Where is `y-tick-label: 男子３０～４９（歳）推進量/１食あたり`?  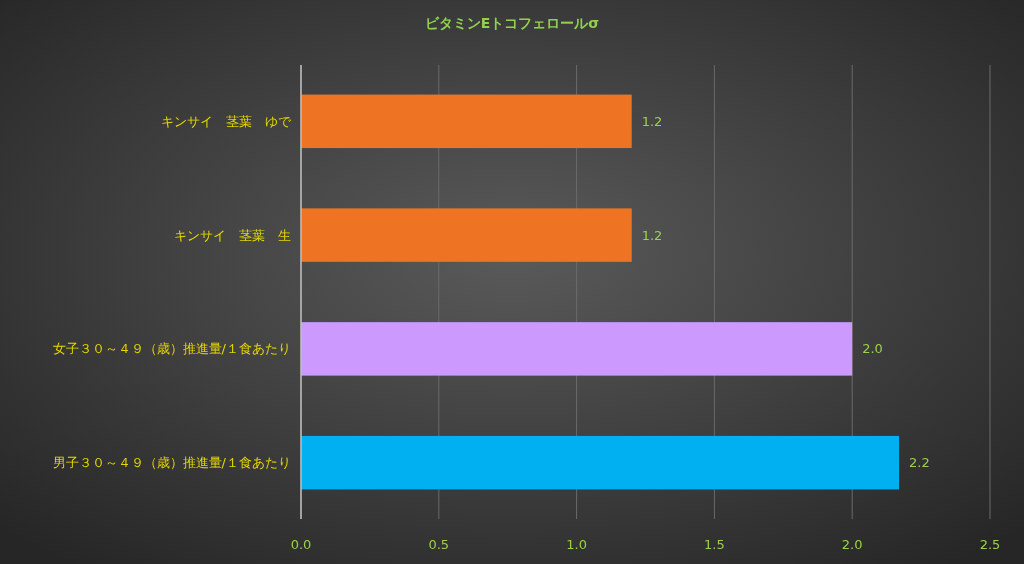
y-tick-label: 男子３０～４９（歳）推進量/１食あたり is located at coordinates (171, 463).